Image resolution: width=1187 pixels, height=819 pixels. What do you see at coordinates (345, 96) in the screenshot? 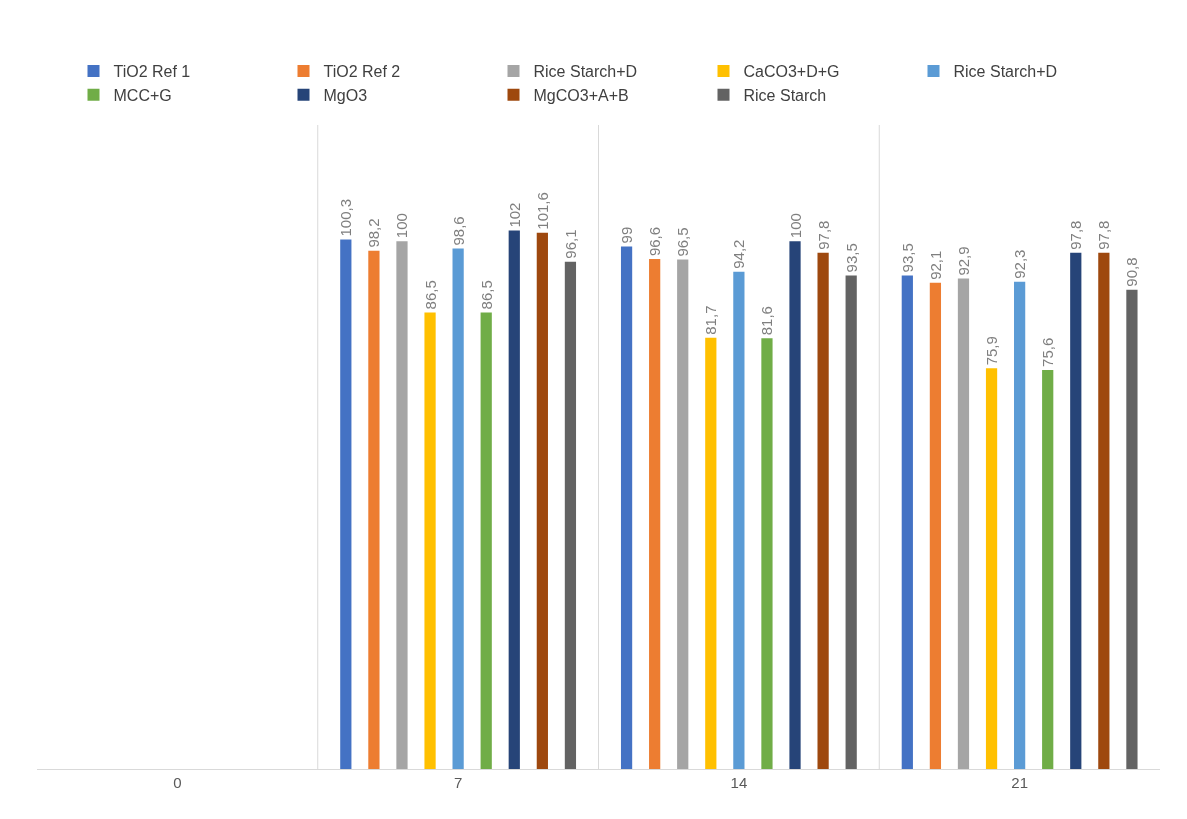
I see `legend-label: MgO3` at bounding box center [345, 96].